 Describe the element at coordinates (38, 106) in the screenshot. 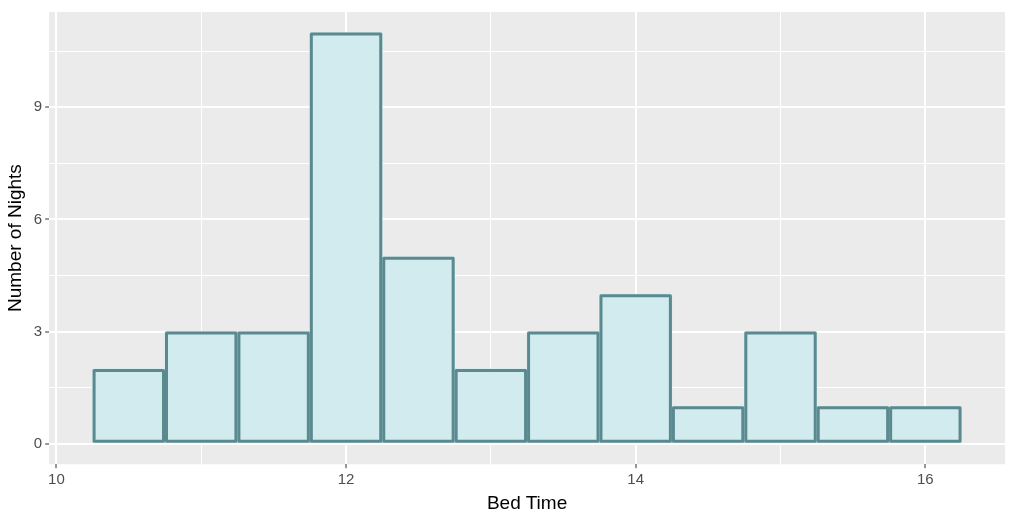

I see `y-tick-label: 9` at that location.